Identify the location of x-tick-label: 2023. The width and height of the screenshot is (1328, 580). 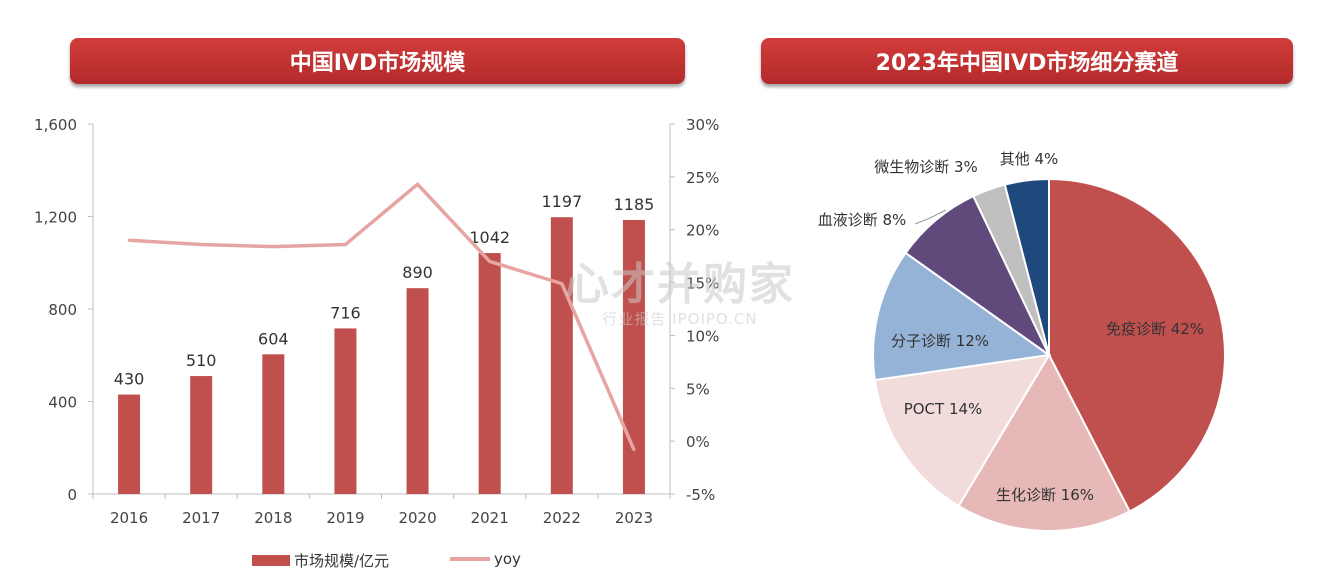
(634, 518).